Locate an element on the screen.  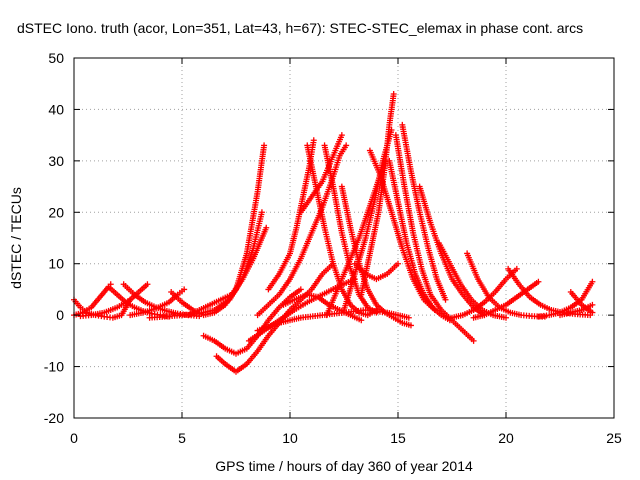
y-tick-label: -20 is located at coordinates (54, 418).